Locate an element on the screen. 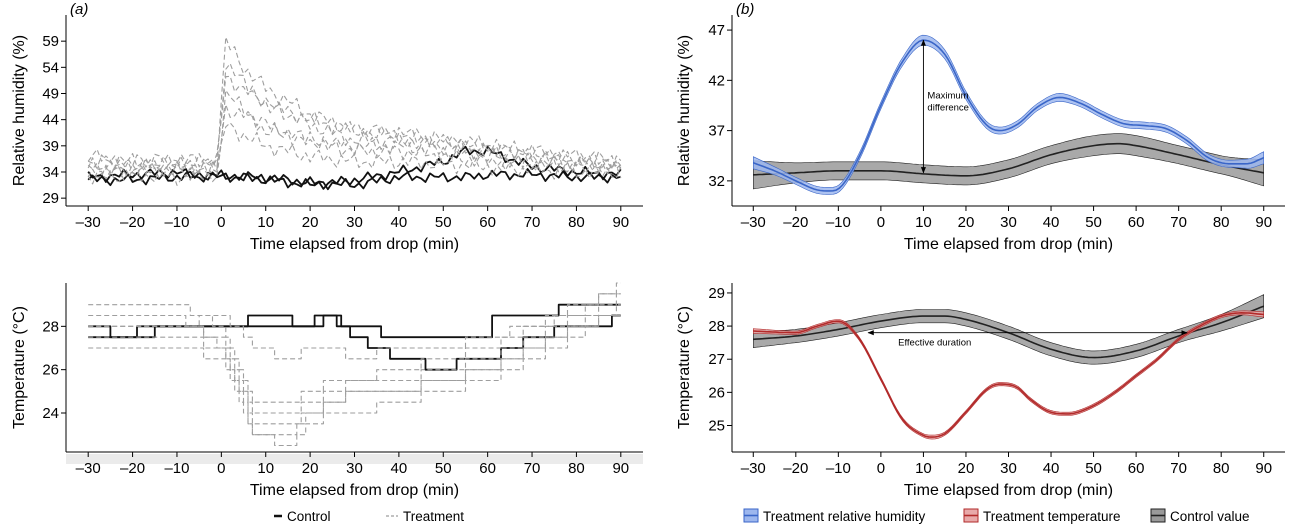 The height and width of the screenshot is (527, 1295). panel-label: (a) is located at coordinates (79, 9).